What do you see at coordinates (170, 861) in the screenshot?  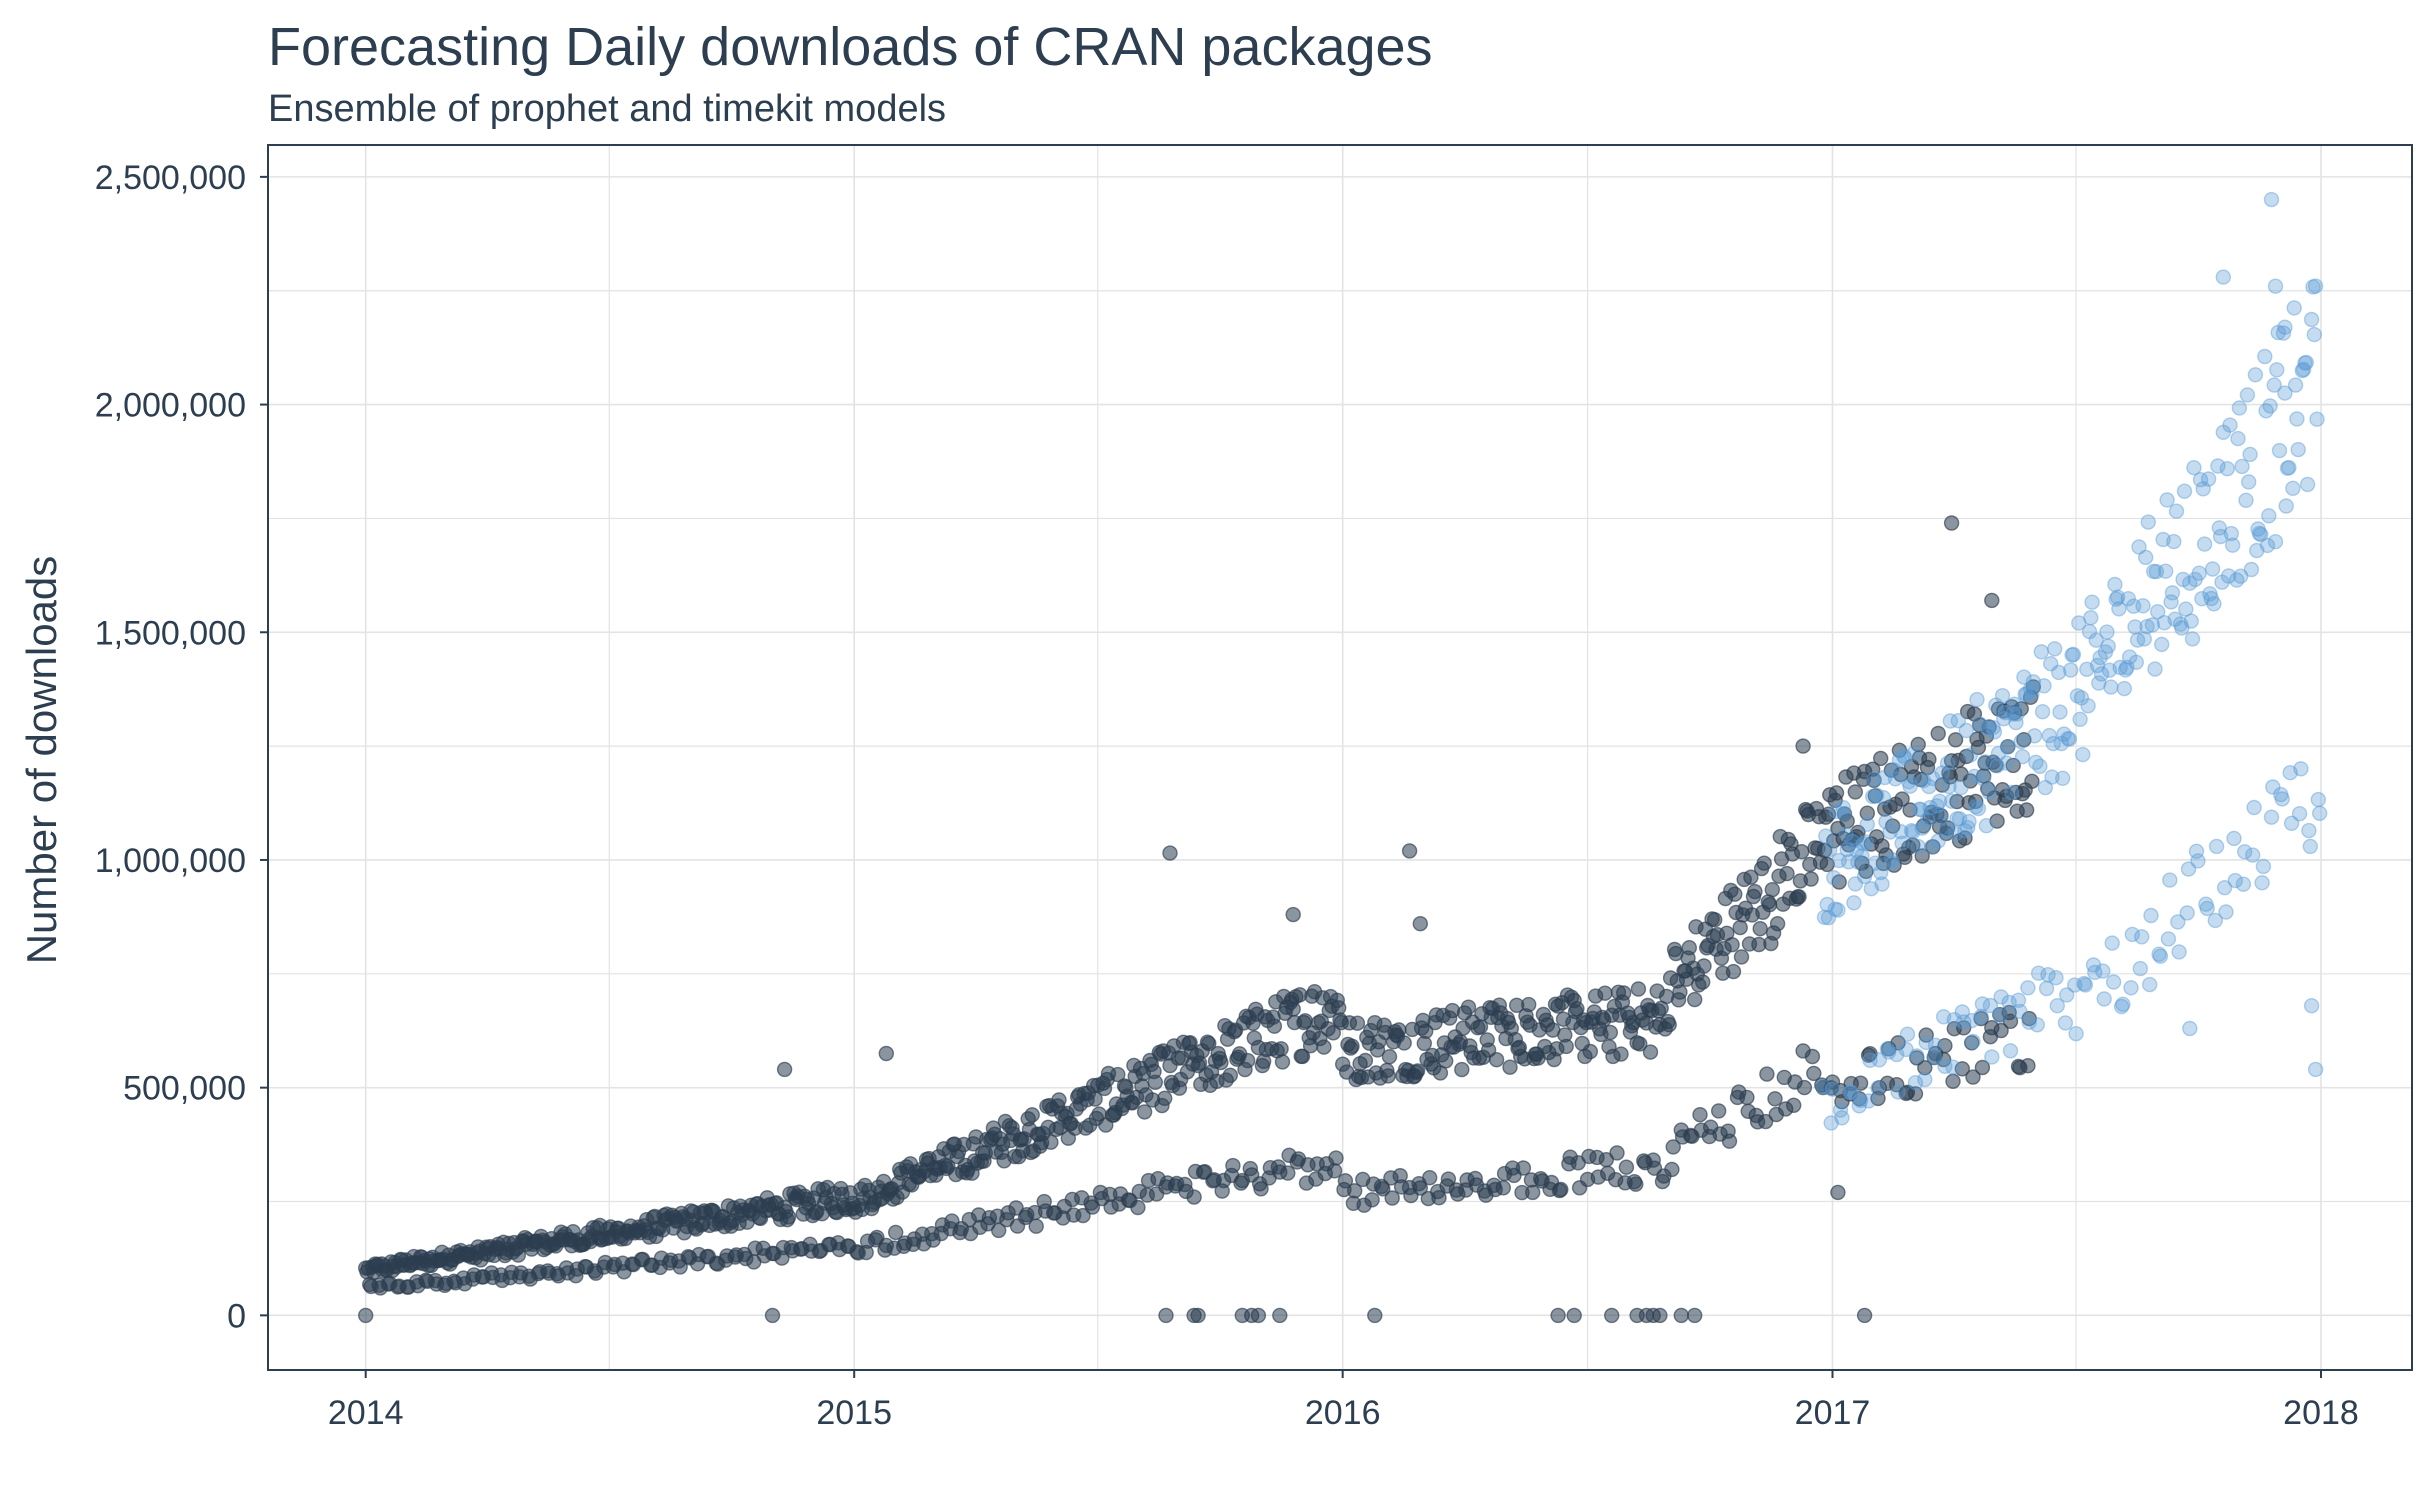 I see `y-tick-label: 1,000,000` at bounding box center [170, 861].